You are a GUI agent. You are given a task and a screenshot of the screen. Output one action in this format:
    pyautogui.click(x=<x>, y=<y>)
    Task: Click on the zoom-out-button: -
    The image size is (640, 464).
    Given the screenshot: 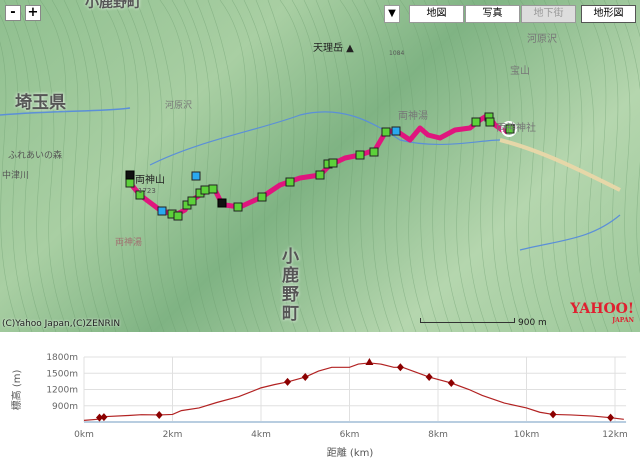 What is the action you would take?
    pyautogui.click(x=13, y=13)
    